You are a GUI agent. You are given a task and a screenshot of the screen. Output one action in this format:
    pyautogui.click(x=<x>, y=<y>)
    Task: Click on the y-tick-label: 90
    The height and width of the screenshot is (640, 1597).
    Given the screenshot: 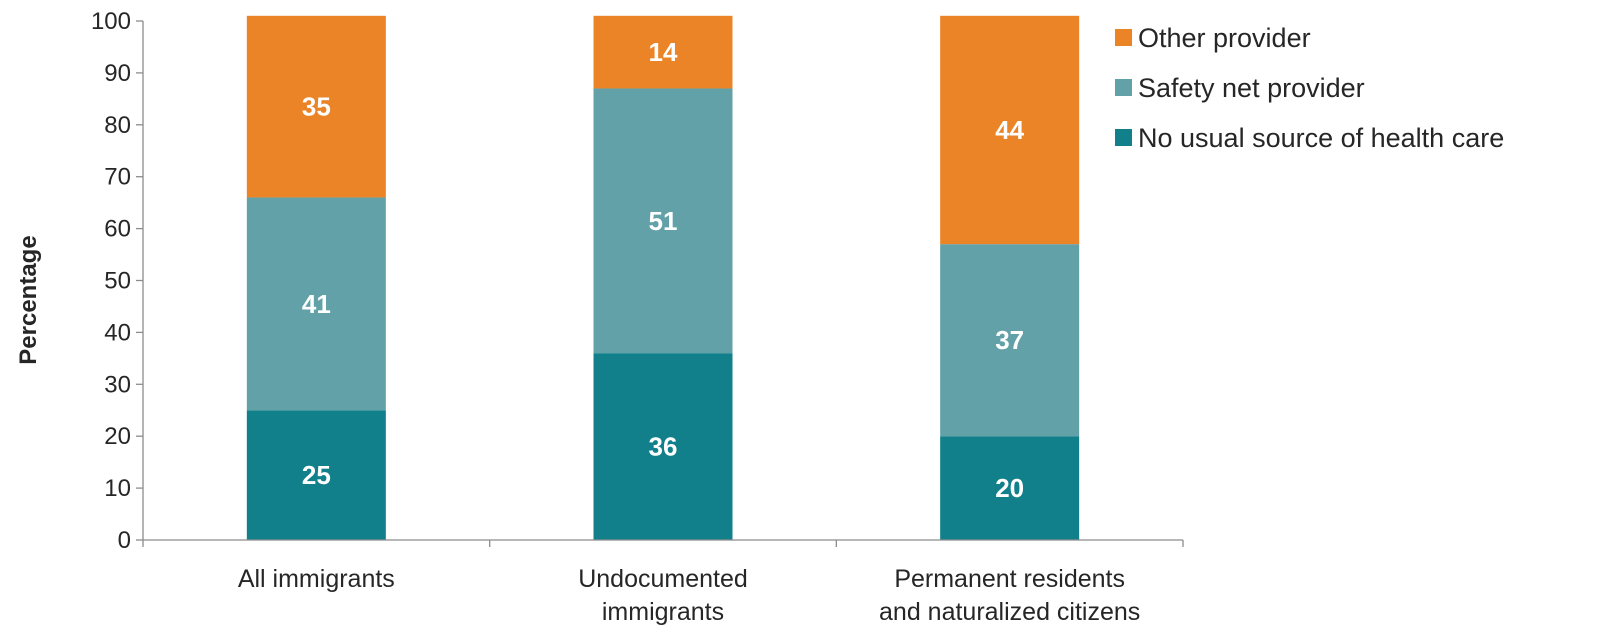 What is the action you would take?
    pyautogui.click(x=117, y=73)
    